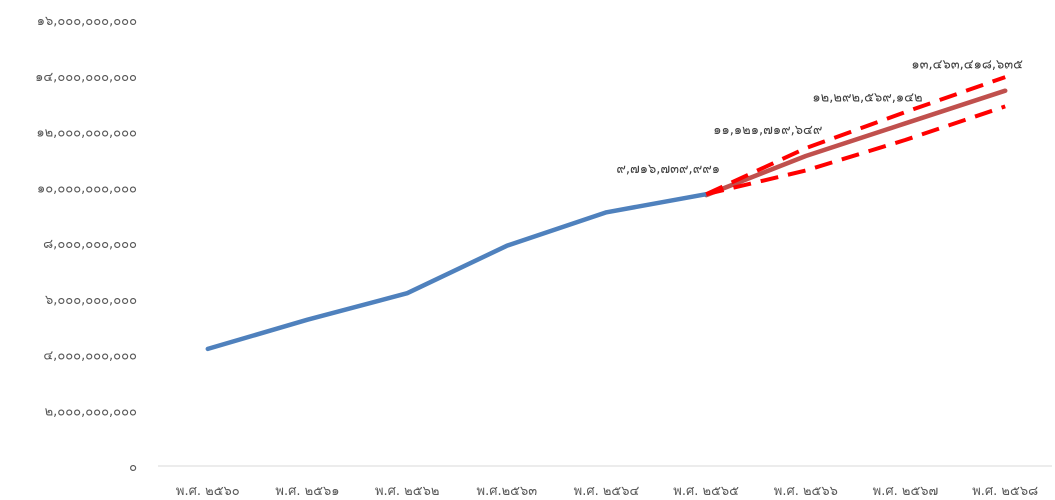 This screenshot has width=1055, height=500. Describe the element at coordinates (767, 130) in the screenshot. I see `data-label: ๑๑,๑๒๑,๗๑๙,๖๔๙` at that location.